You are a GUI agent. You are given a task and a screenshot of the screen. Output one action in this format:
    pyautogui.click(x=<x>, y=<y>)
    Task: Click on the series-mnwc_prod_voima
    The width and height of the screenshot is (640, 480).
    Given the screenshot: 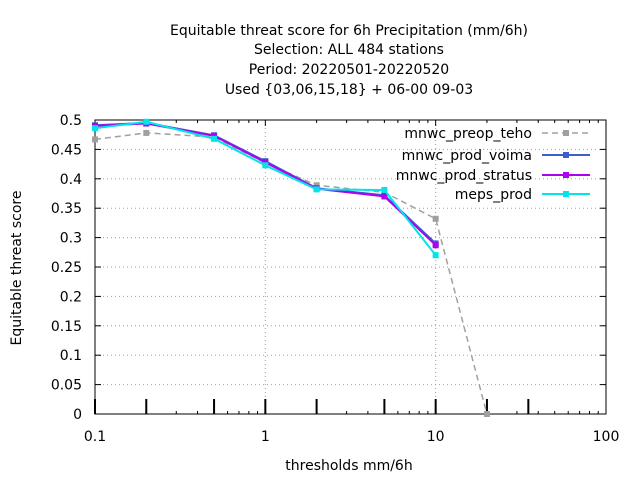 What is the action you would take?
    pyautogui.click(x=265, y=183)
    